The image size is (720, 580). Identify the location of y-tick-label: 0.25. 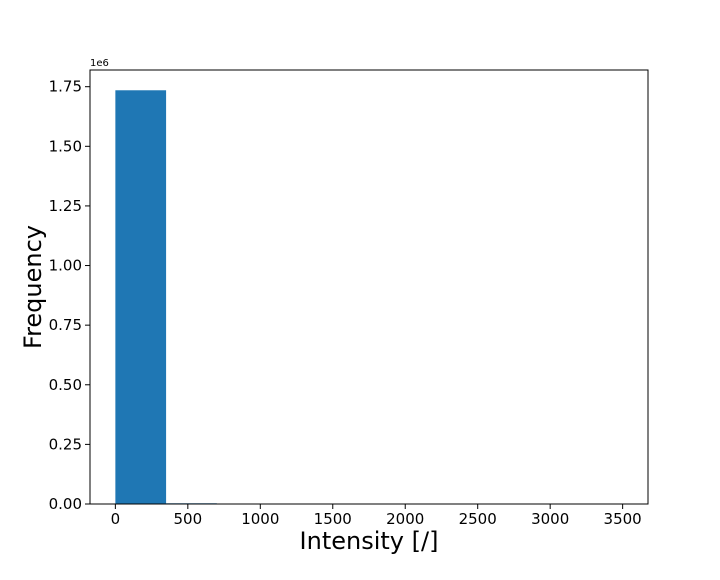
(65, 444).